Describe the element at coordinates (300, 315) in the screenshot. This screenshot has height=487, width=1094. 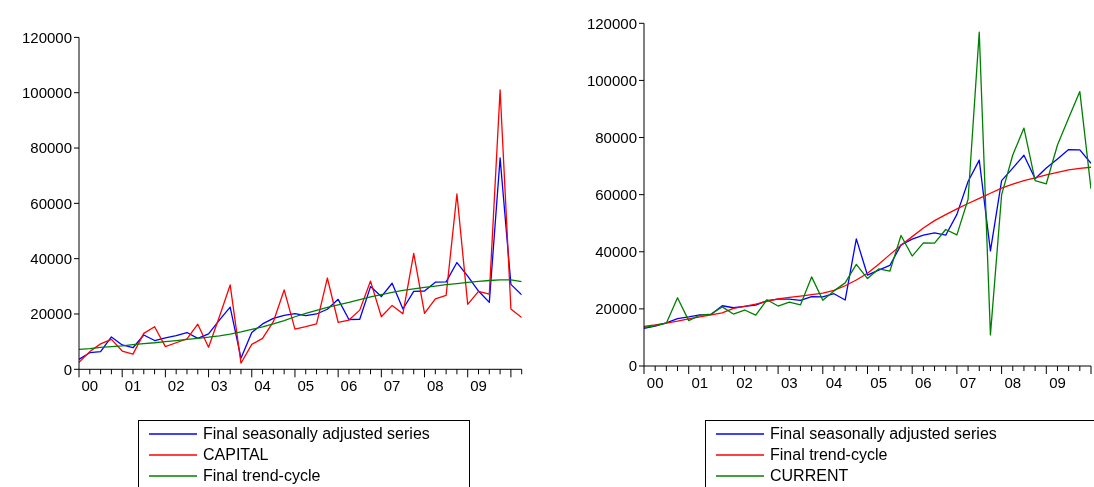
I see `line-series` at that location.